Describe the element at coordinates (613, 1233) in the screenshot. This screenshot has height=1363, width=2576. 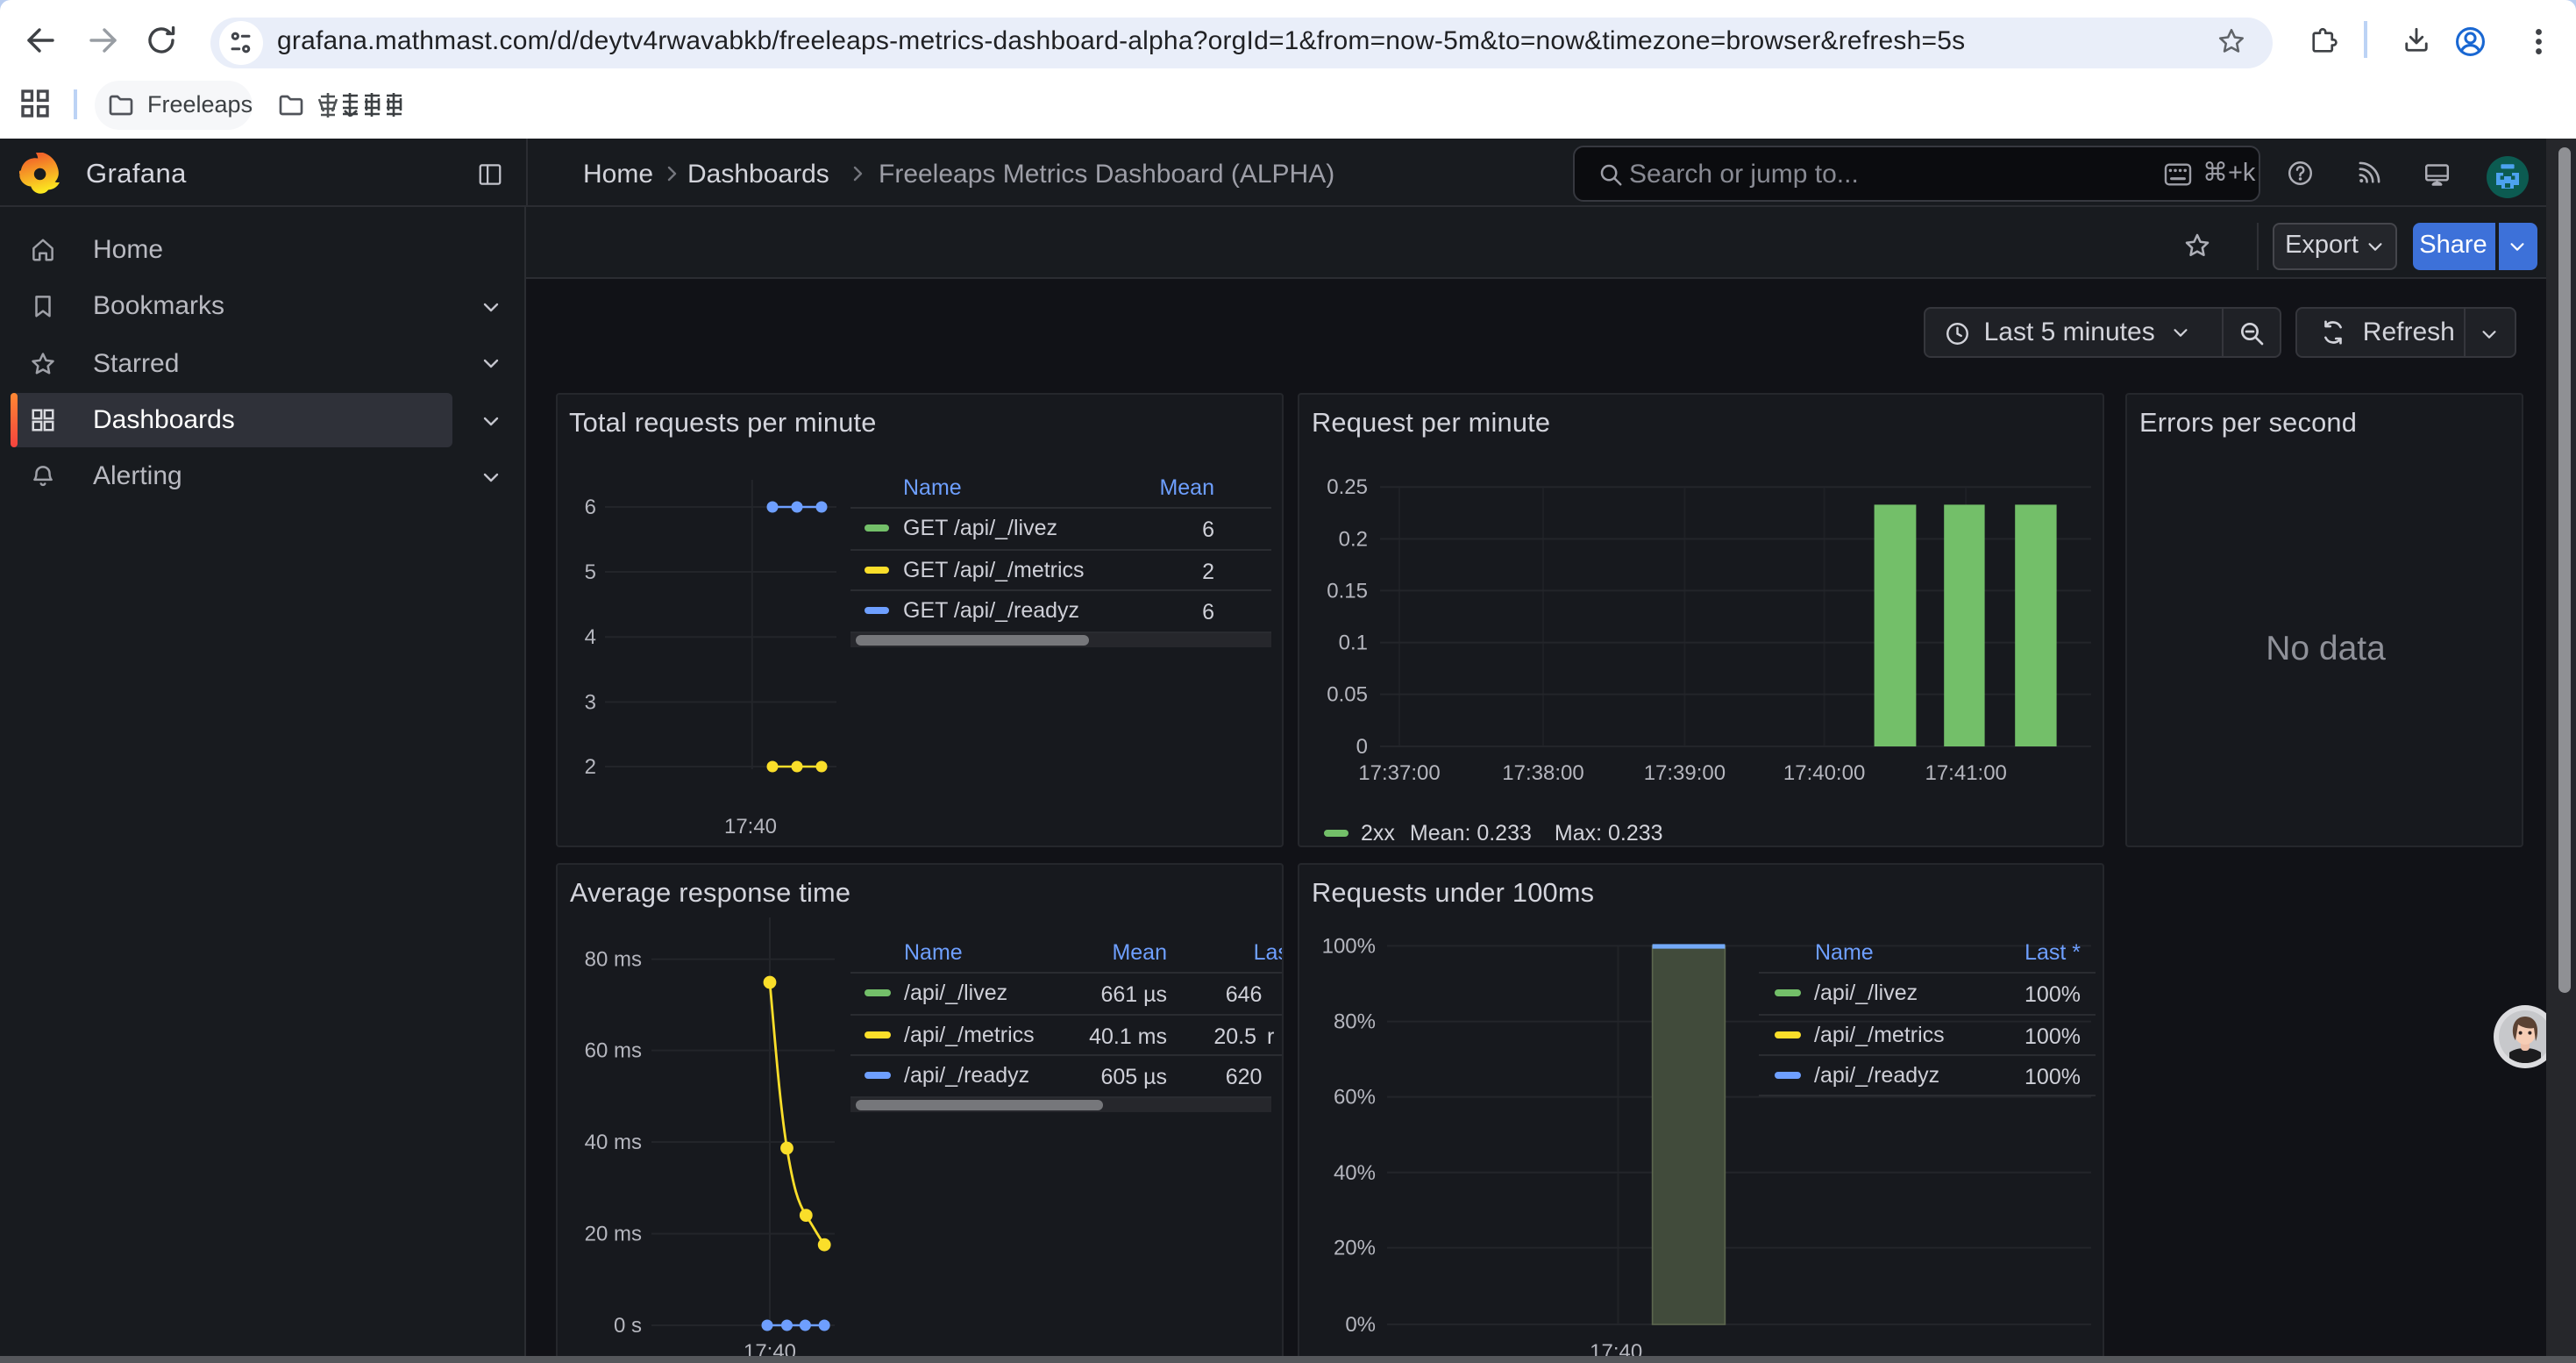
I see `svg-text: 20 ms` at that location.